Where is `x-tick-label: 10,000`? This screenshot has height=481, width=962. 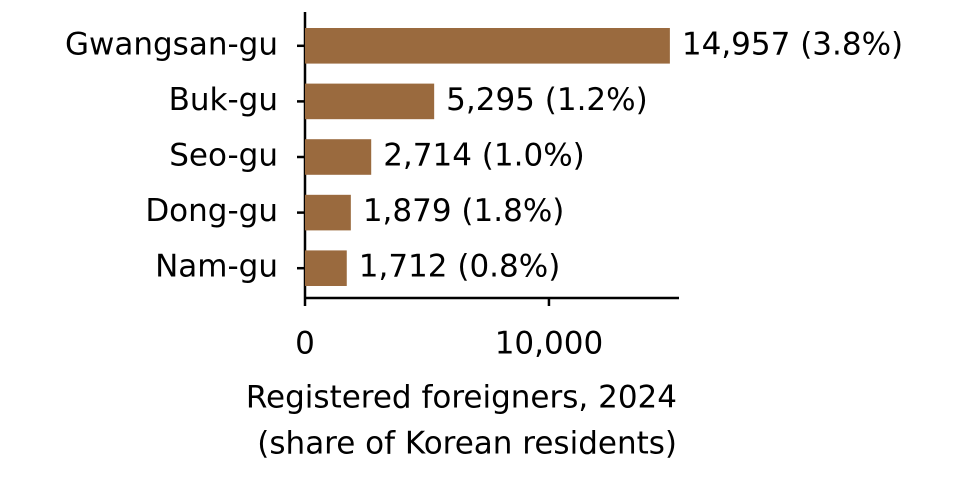
x-tick-label: 10,000 is located at coordinates (549, 344).